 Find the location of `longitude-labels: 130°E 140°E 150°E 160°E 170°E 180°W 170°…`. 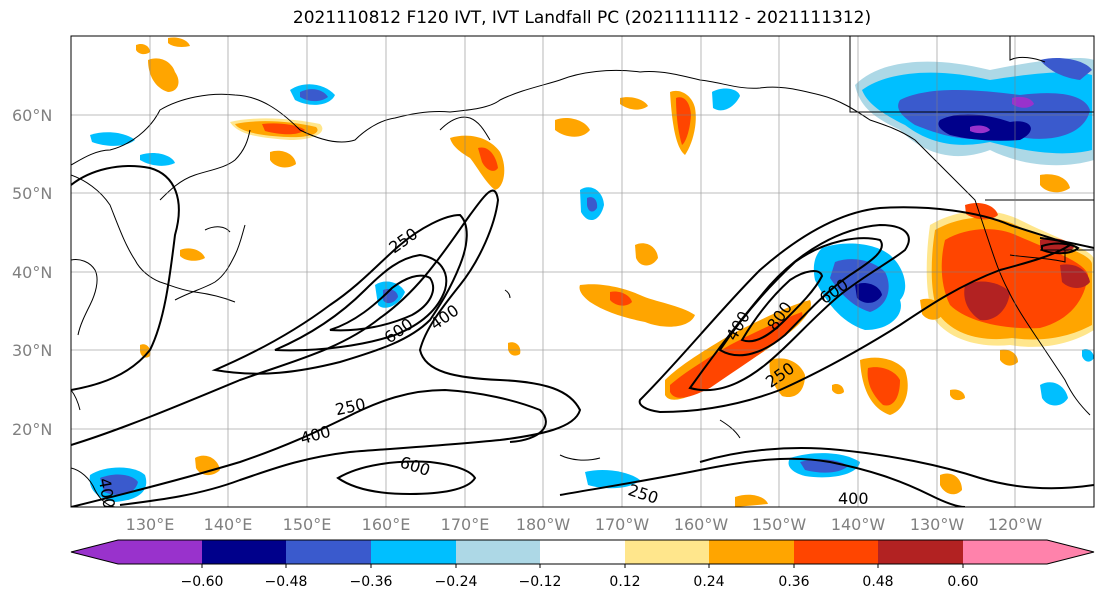

longitude-labels: 130°E 140°E 150°E 160°E 170°E 180°W 170°… is located at coordinates (584, 524).